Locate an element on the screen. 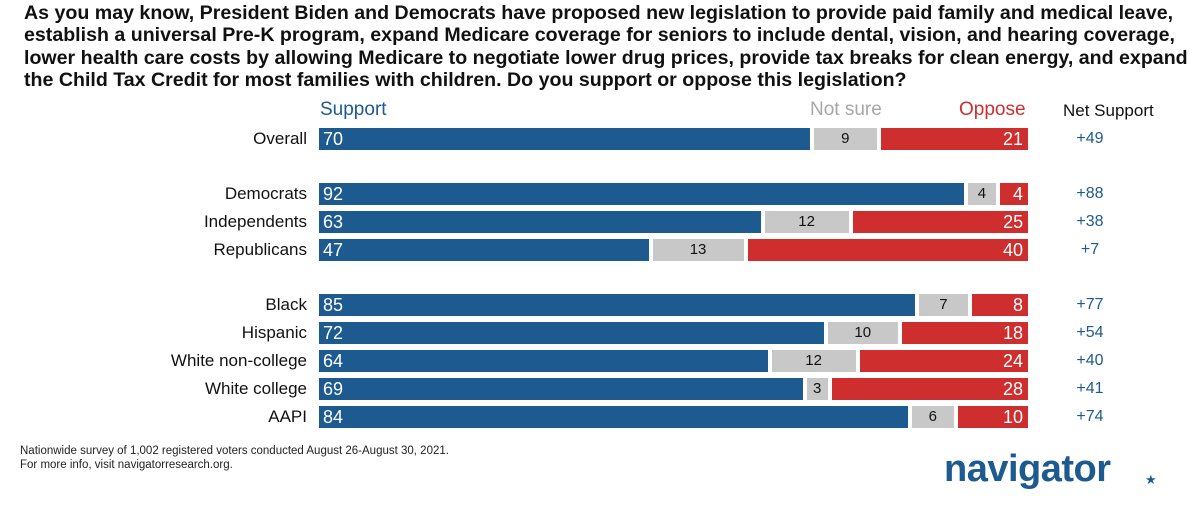  not-sure-segment: 13 is located at coordinates (698, 250).